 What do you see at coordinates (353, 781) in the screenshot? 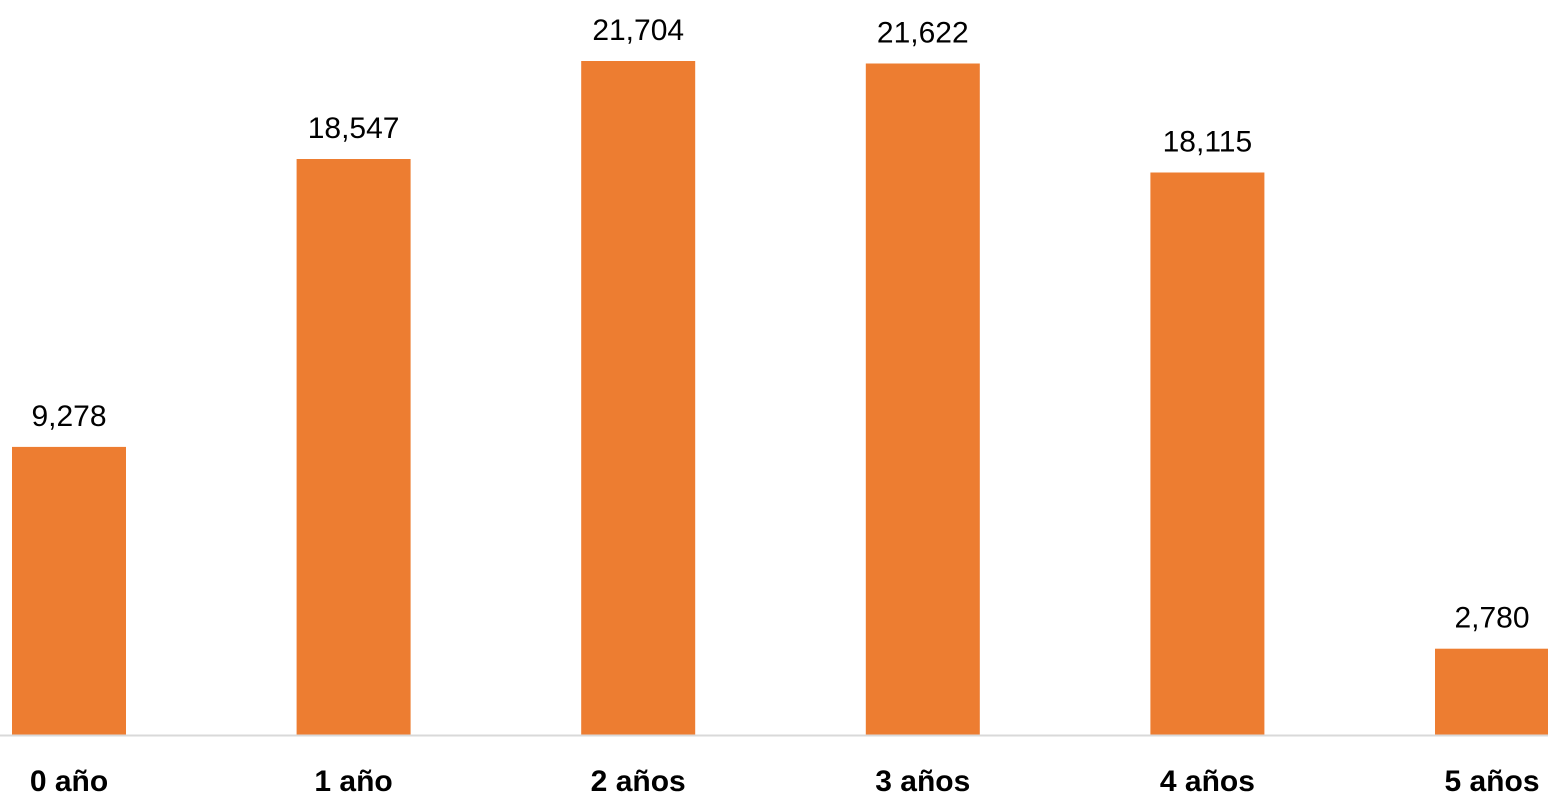
I see `x-tick-label: 1 año` at bounding box center [353, 781].